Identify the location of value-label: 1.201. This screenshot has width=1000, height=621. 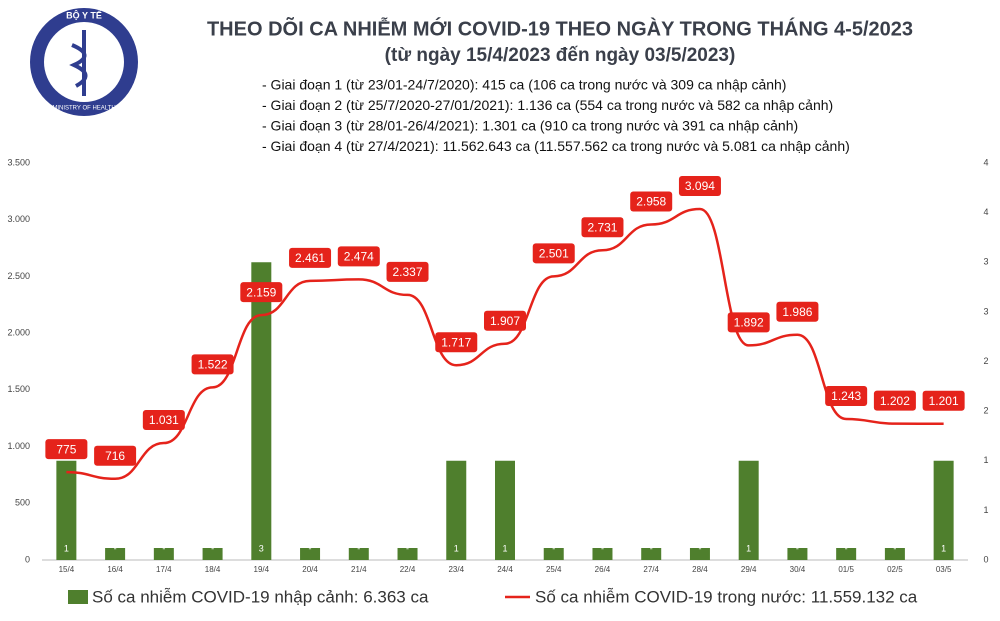
(944, 401).